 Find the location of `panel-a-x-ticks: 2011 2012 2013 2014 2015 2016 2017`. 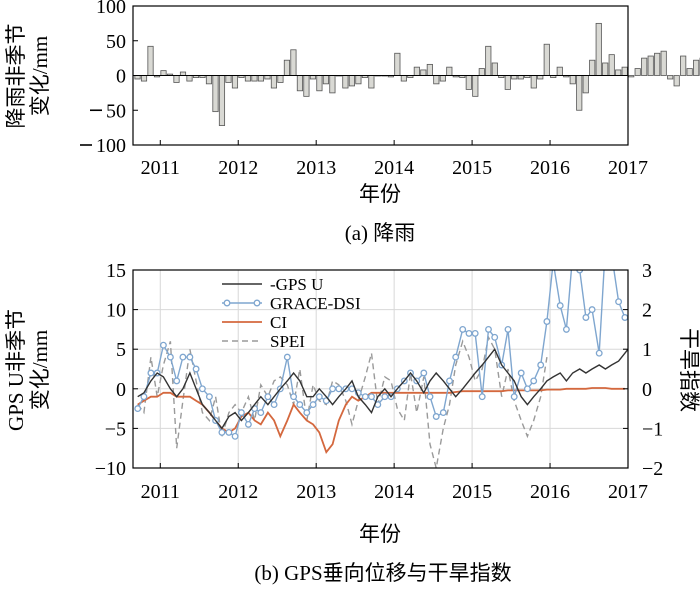

panel-a-x-ticks: 2011 2012 2013 2014 2015 2016 2017 is located at coordinates (394, 159).